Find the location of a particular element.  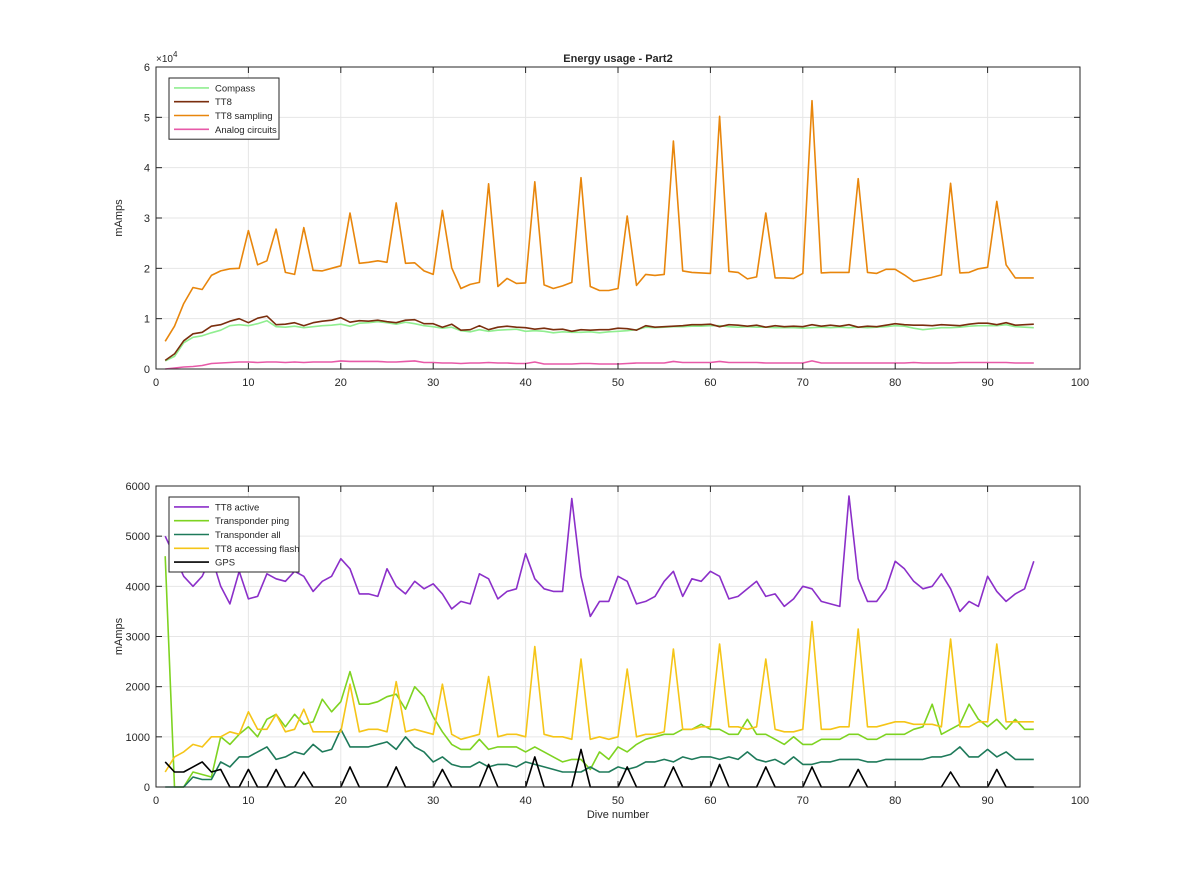

legend-label: GPS is located at coordinates (225, 563).